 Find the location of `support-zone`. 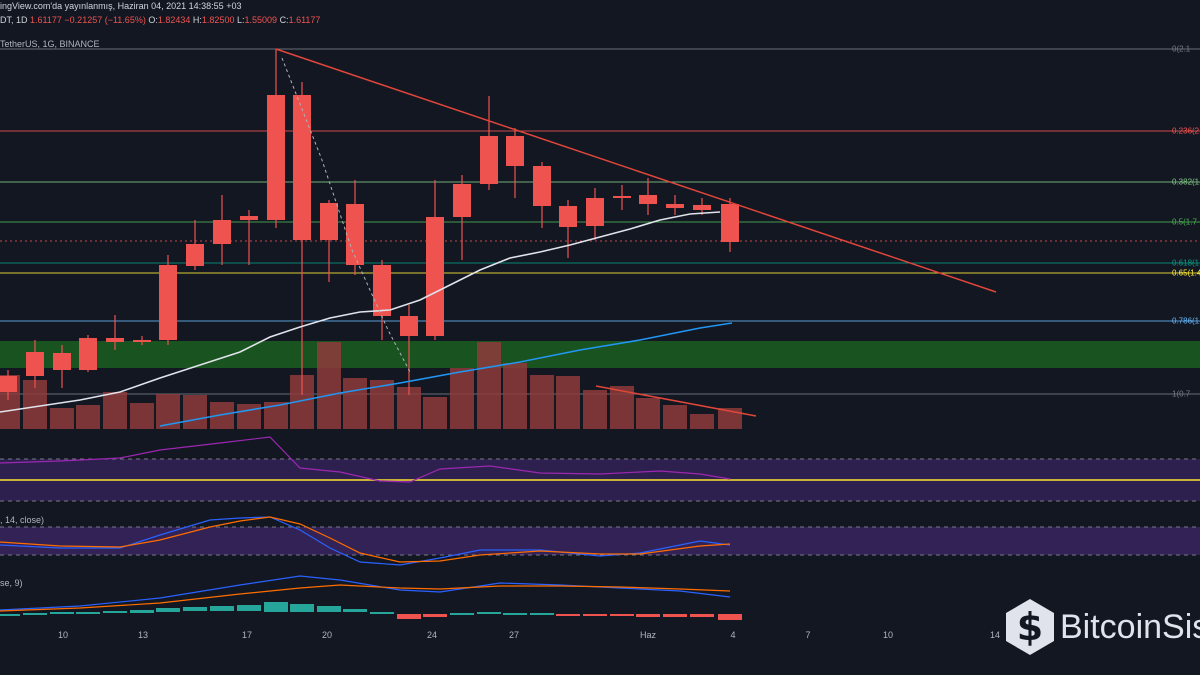

support-zone is located at coordinates (600, 354).